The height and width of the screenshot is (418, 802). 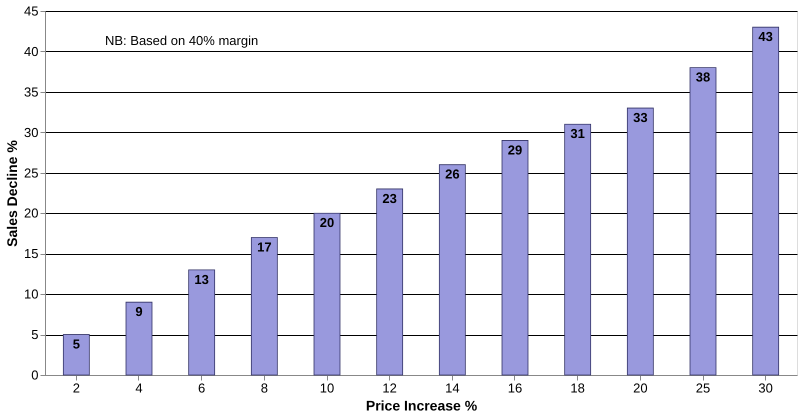 I want to click on data-label: 38, so click(x=703, y=77).